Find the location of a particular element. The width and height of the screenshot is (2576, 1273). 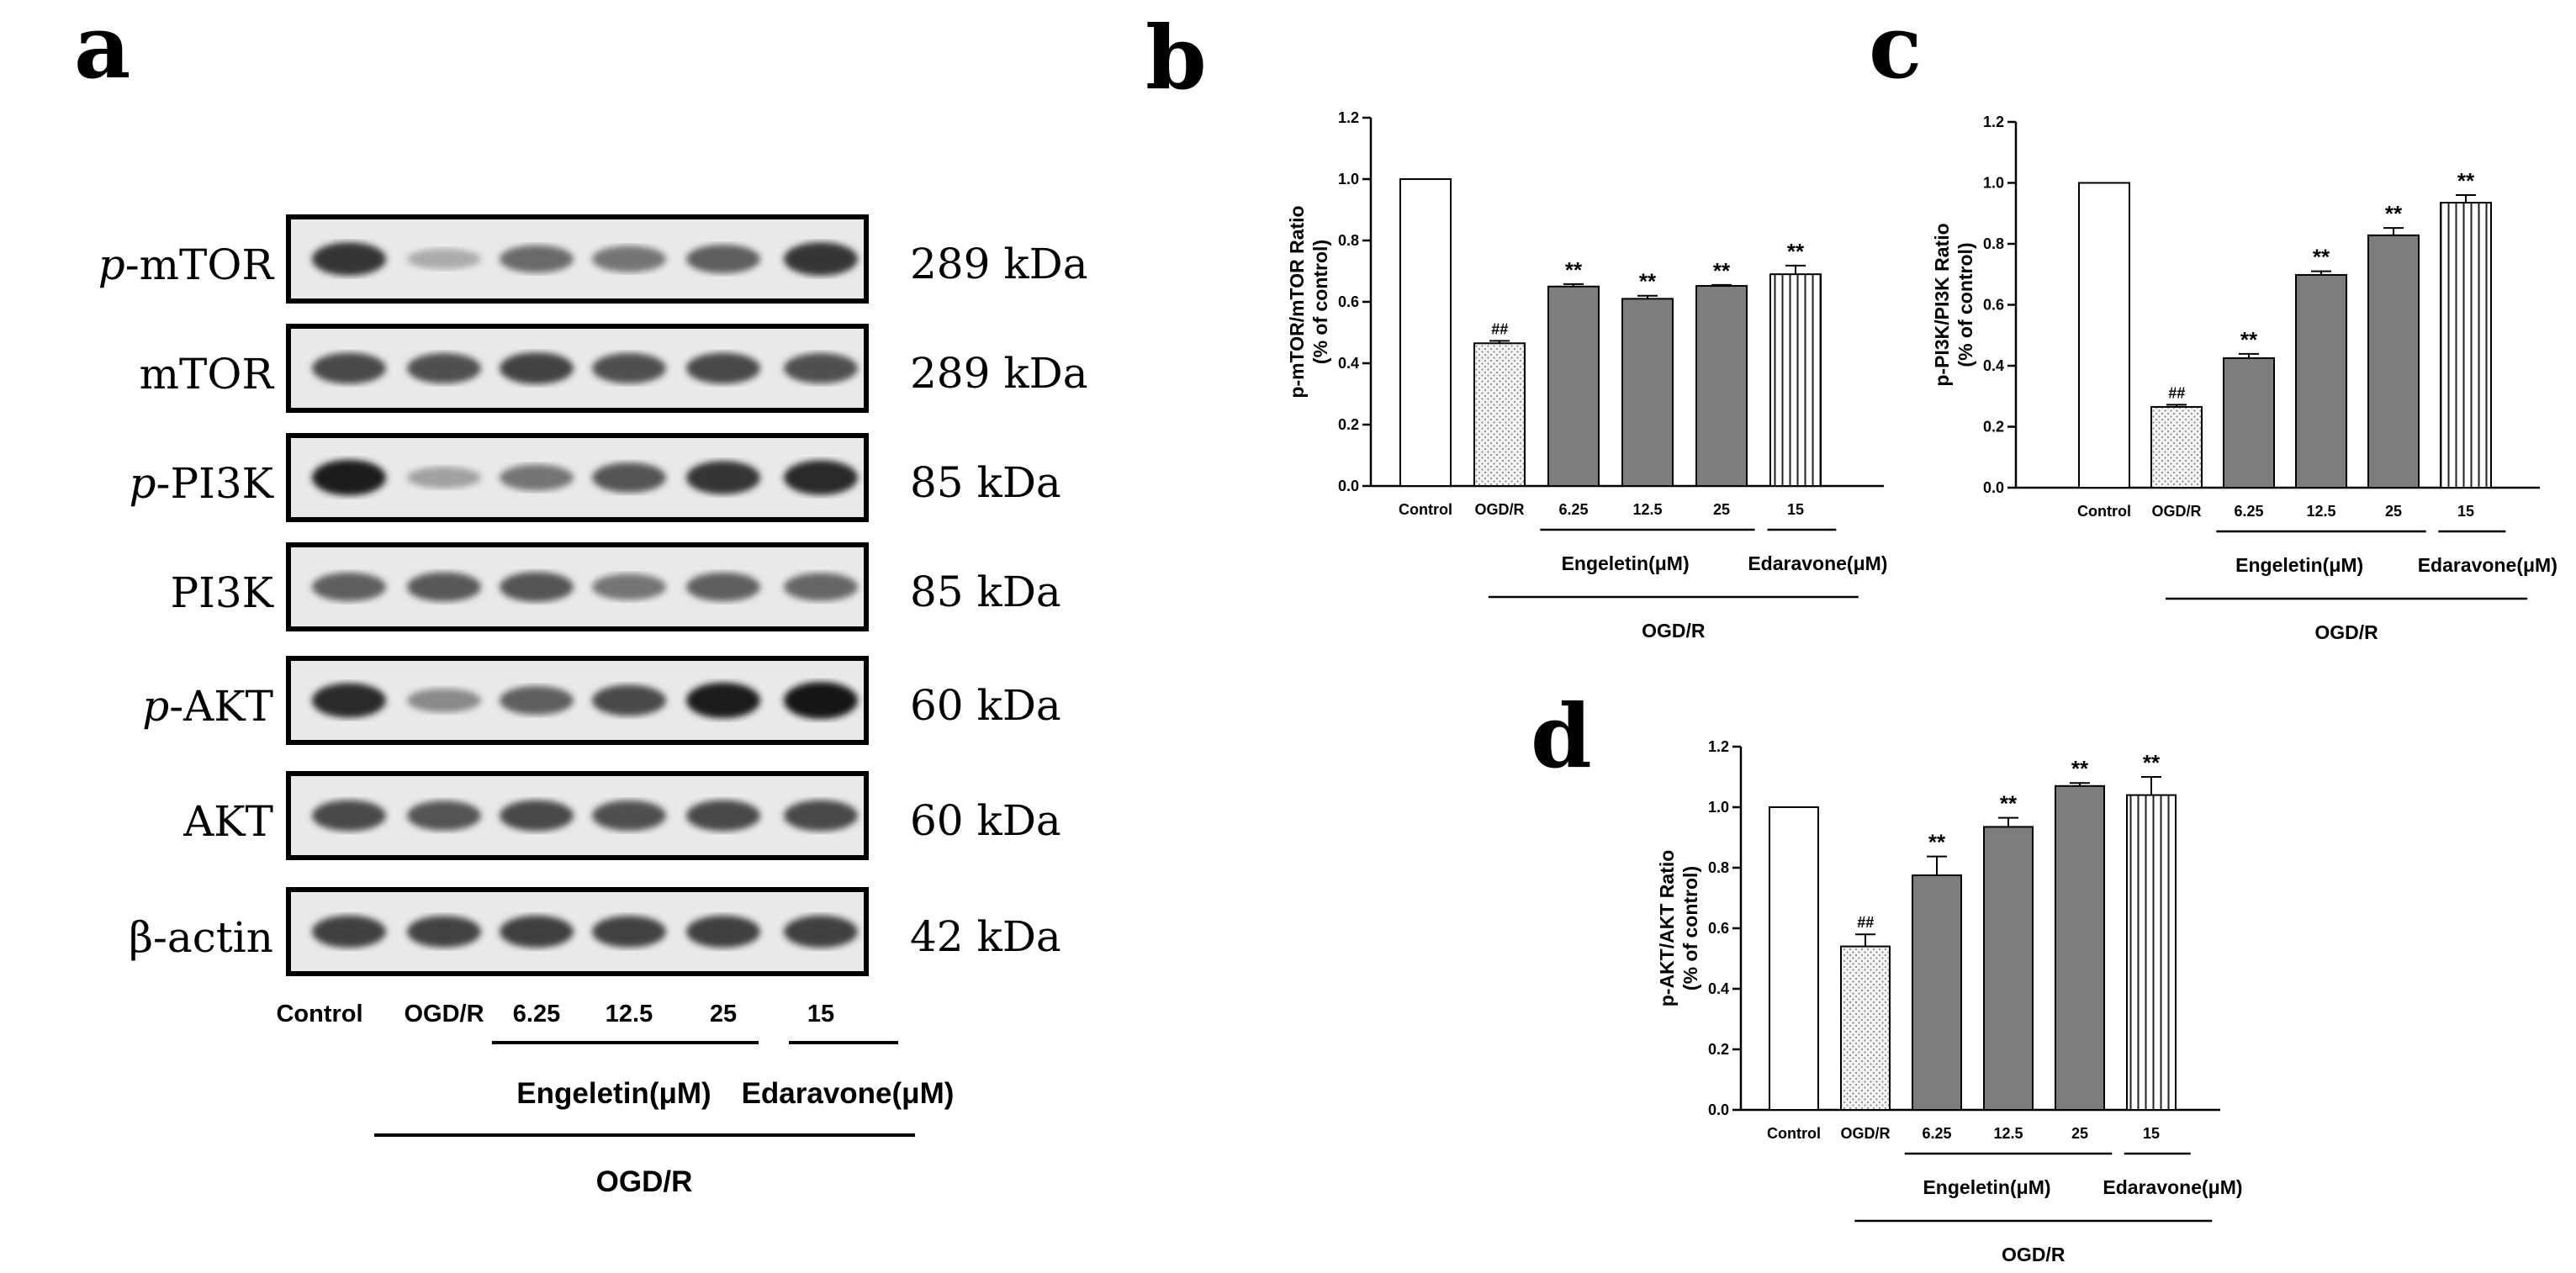

x-tick-label: 15 is located at coordinates (1795, 510).